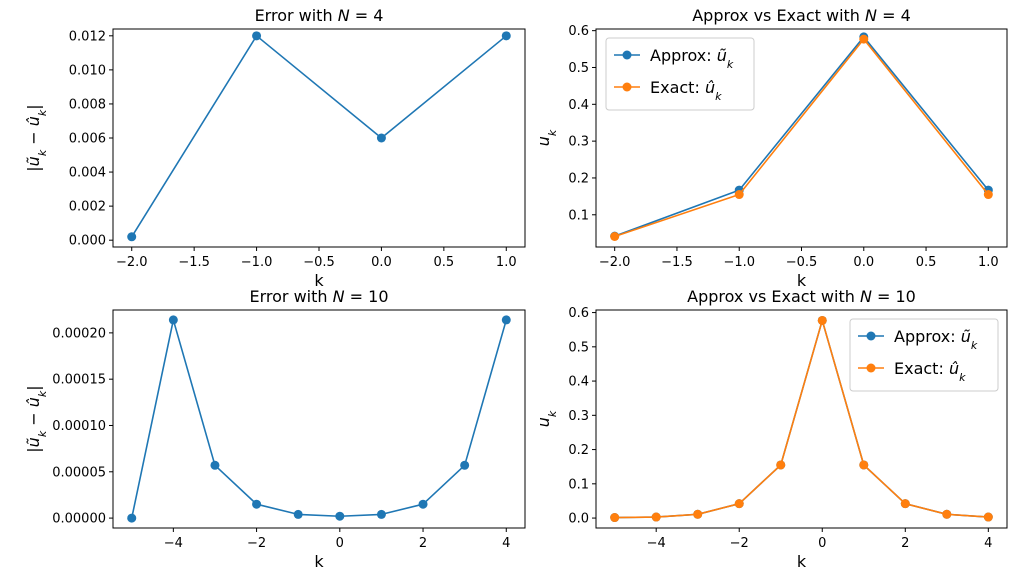  I want to click on chart-title: Approx vs Exact with N = 4, so click(801, 15).